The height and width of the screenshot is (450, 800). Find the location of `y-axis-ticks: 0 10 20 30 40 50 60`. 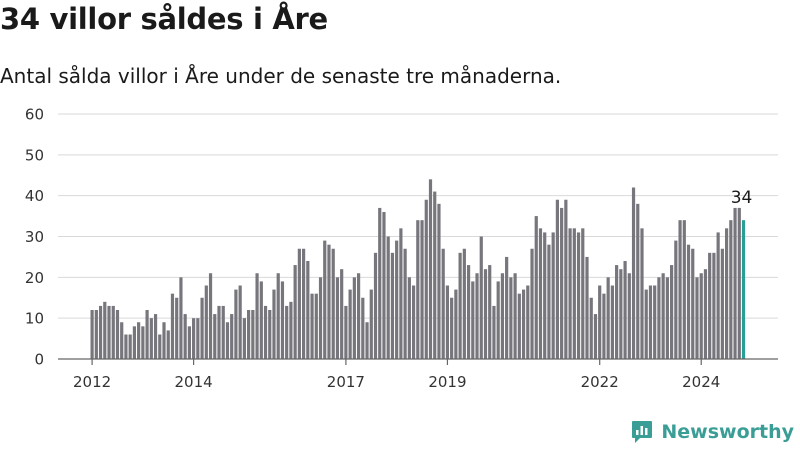

y-axis-ticks: 0 10 20 30 40 50 60 is located at coordinates (34, 237).